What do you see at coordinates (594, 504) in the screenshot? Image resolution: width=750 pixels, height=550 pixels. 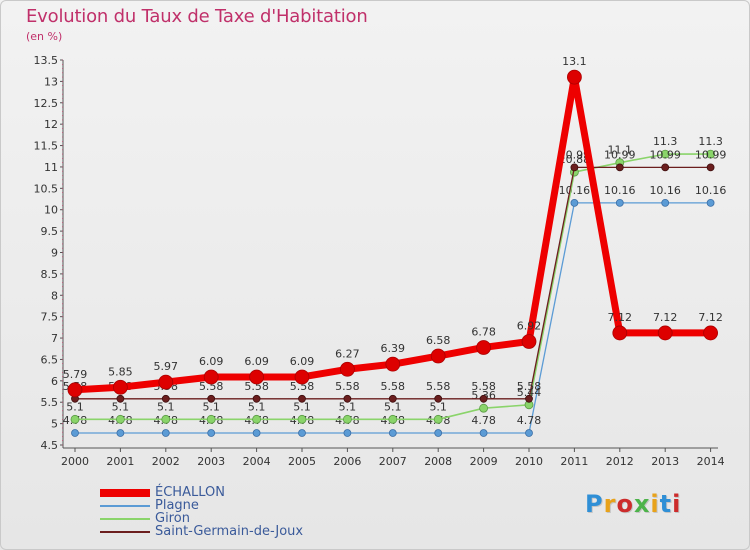 I see `logo-letter: P` at bounding box center [594, 504].